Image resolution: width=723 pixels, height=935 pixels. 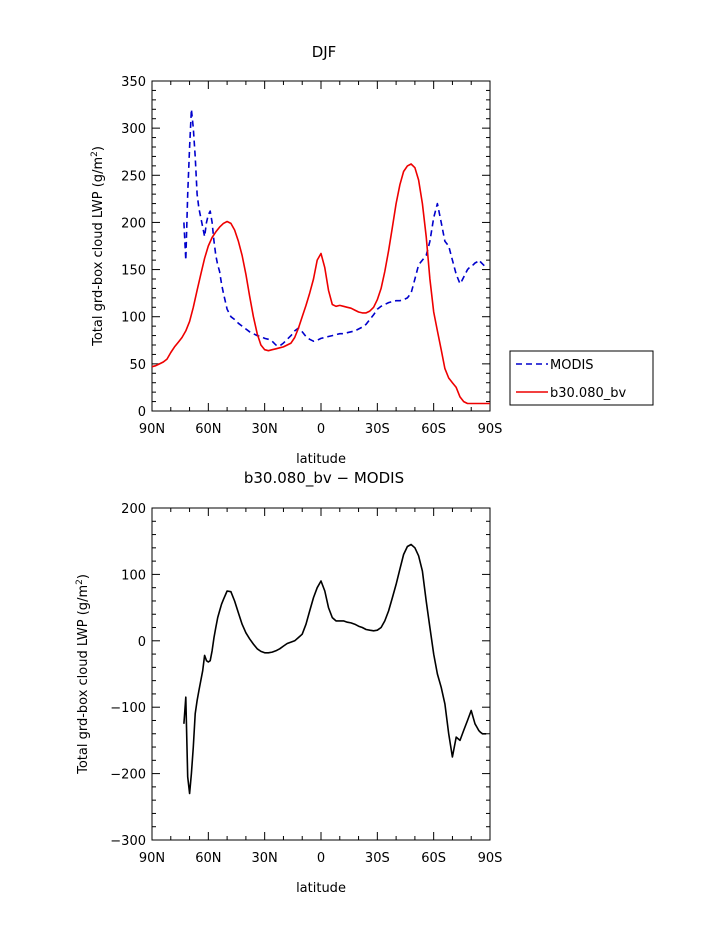 I want to click on top-y-tick-label: 150, so click(x=133, y=271).